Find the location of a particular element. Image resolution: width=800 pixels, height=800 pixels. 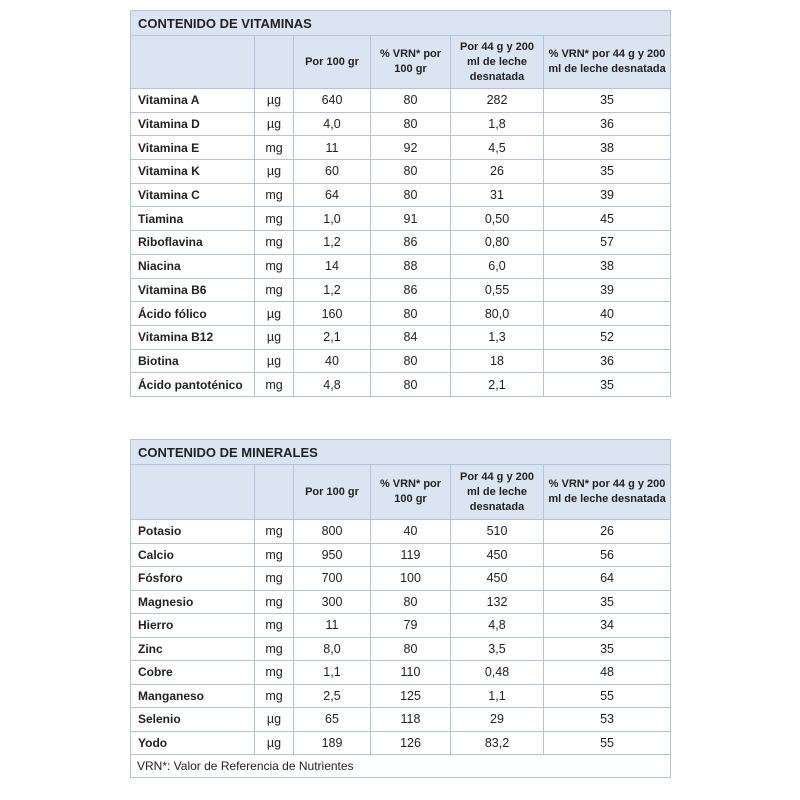

cell: 0,50 is located at coordinates (497, 219).